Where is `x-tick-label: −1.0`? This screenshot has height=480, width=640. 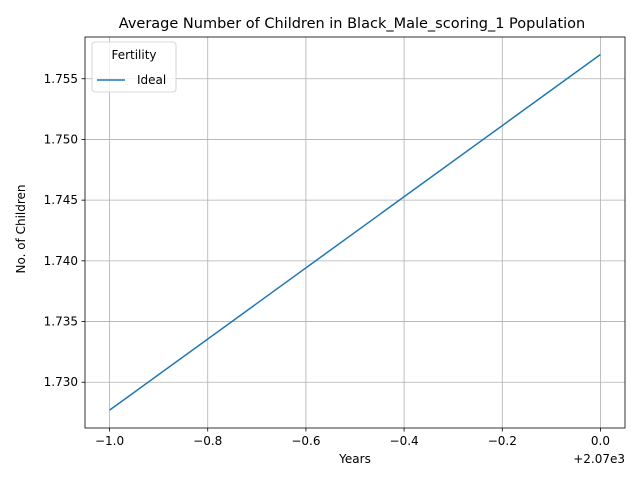
x-tick-label: −1.0 is located at coordinates (109, 441).